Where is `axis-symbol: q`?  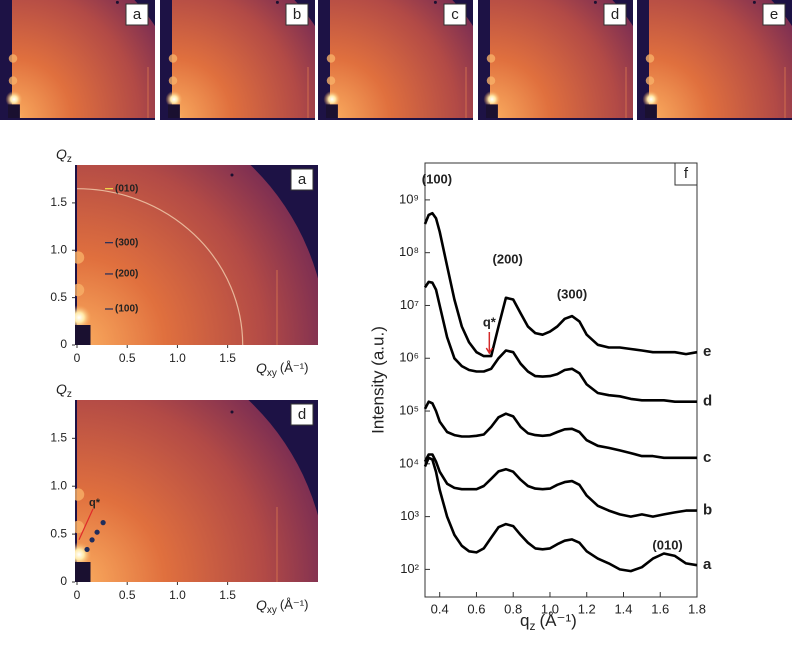 axis-symbol: q is located at coordinates (524, 620).